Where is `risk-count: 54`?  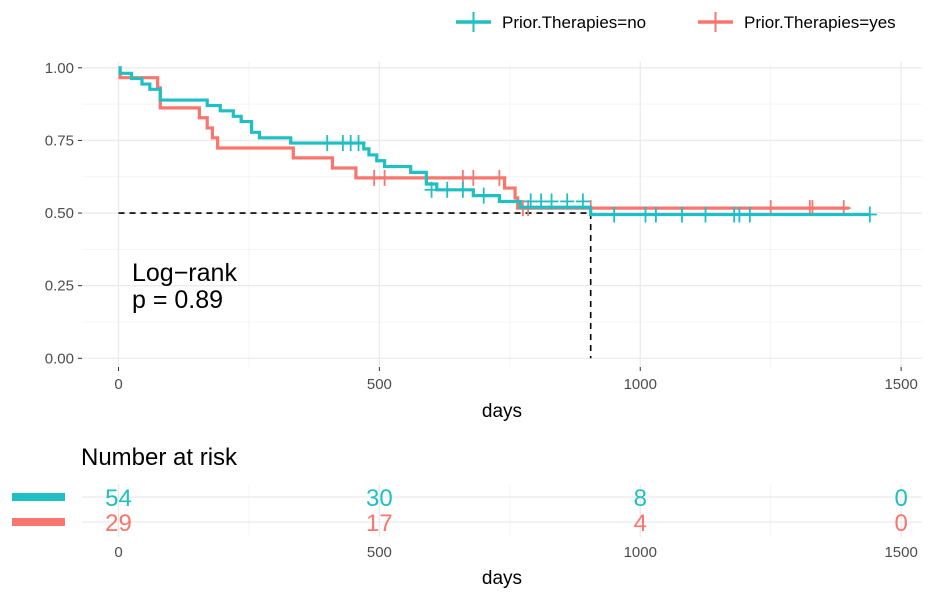
risk-count: 54 is located at coordinates (118, 498).